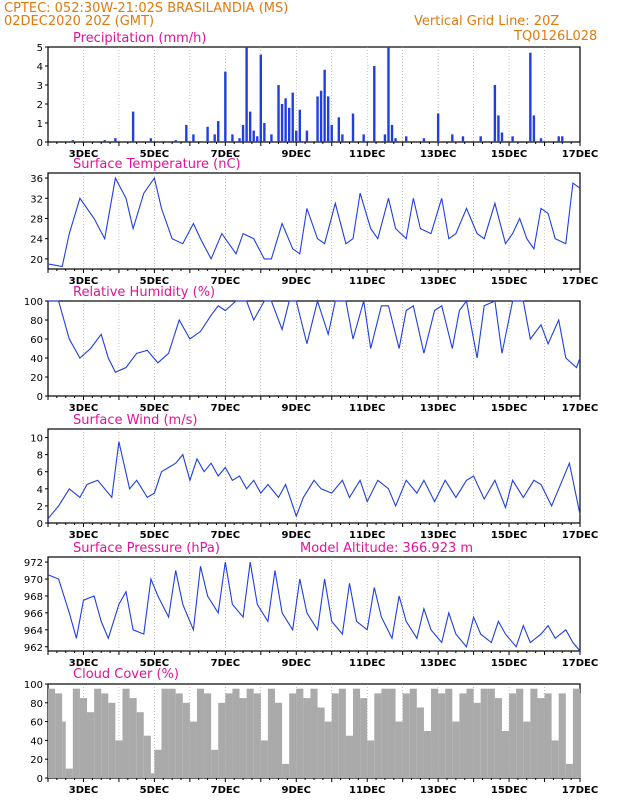  Describe the element at coordinates (296, 154) in the screenshot. I see `precipitation-xtick-label: 9DEC` at that location.